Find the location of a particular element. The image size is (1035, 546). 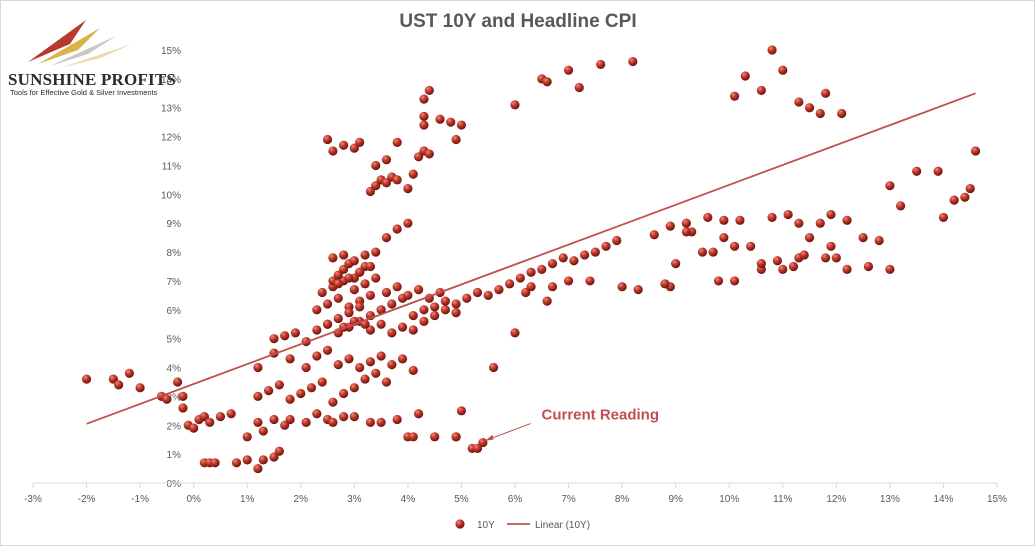

y-tick-label: 9% is located at coordinates (174, 224).